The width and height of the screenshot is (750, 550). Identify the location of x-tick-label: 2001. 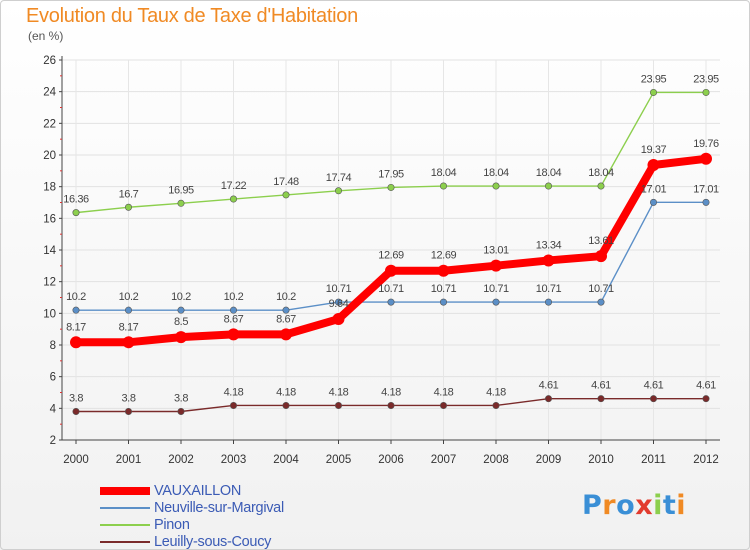
(129, 460).